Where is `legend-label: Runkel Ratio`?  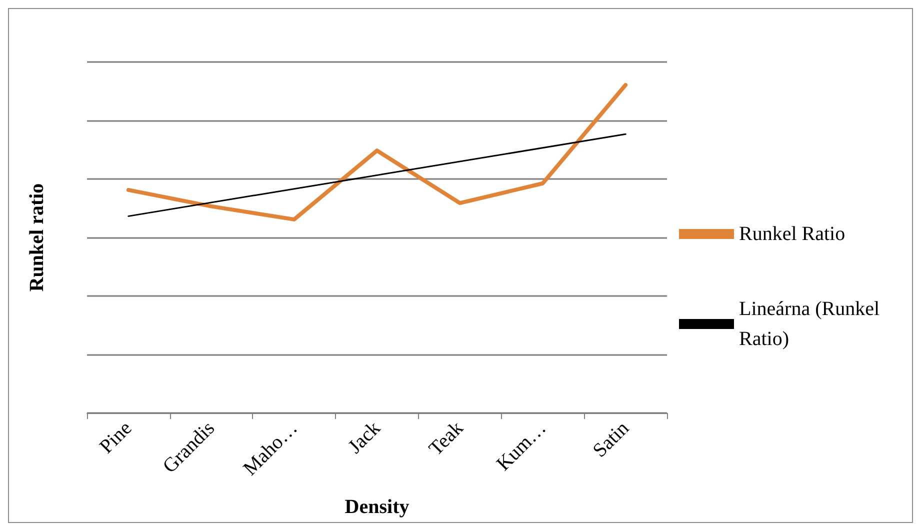 legend-label: Runkel Ratio is located at coordinates (792, 234).